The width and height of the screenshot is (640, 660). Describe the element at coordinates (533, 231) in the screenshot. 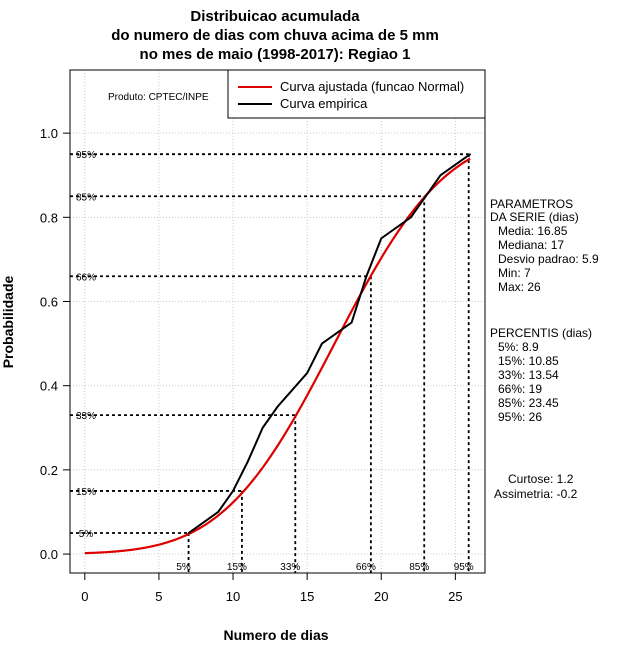

I see `parameter-line: Media: 16.85` at that location.